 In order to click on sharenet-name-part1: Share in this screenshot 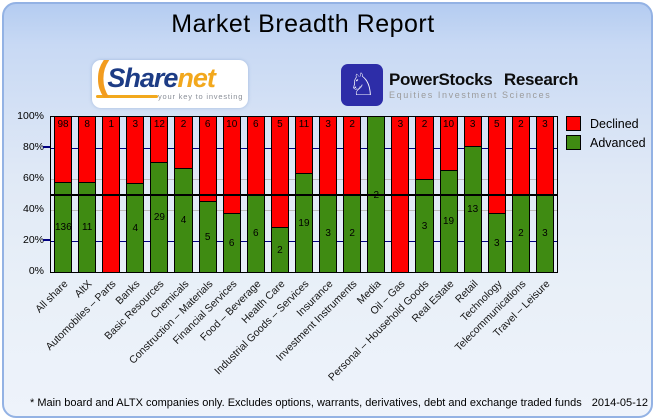, I will do `click(142, 77)`.